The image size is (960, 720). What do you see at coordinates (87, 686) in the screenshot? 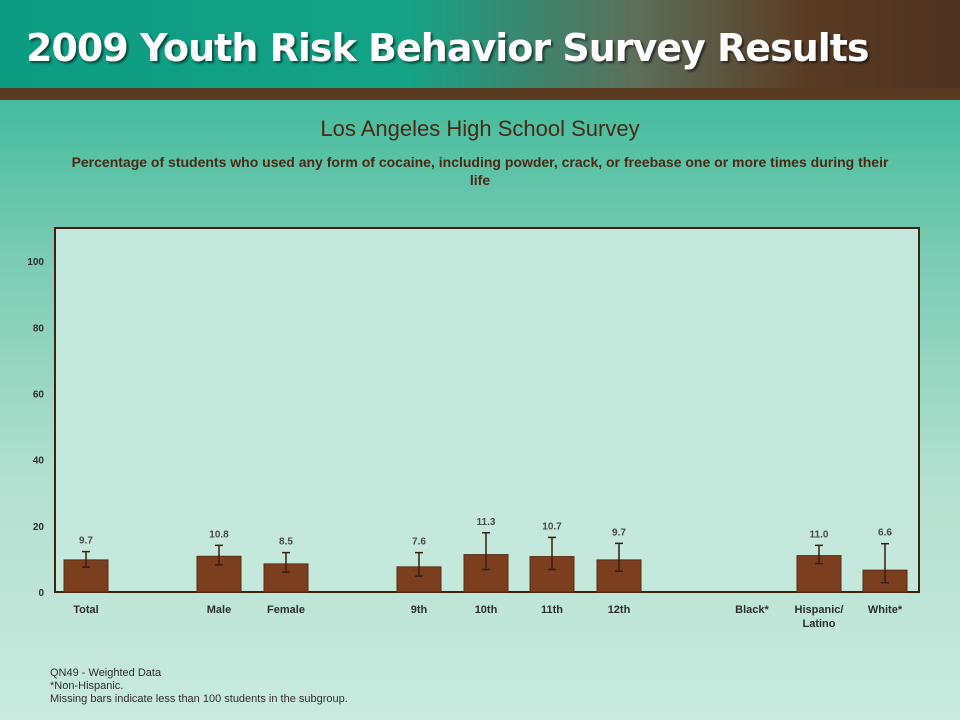
I see `footnote-non-hispanic: *Non-Hispanic.` at bounding box center [87, 686].